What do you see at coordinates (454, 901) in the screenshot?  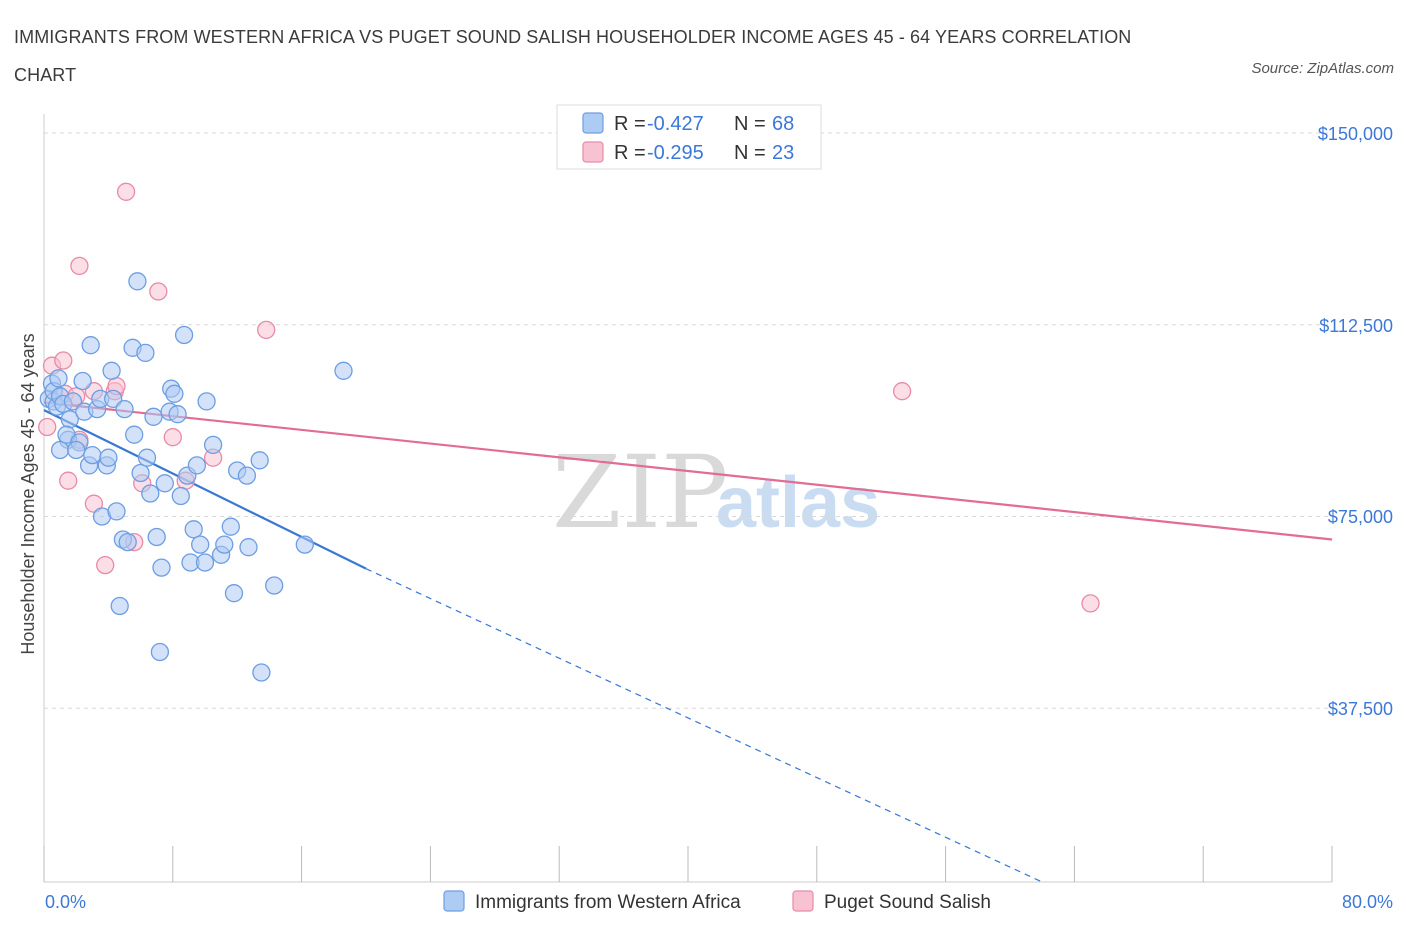 I see `legend-swatch-western-africa` at bounding box center [454, 901].